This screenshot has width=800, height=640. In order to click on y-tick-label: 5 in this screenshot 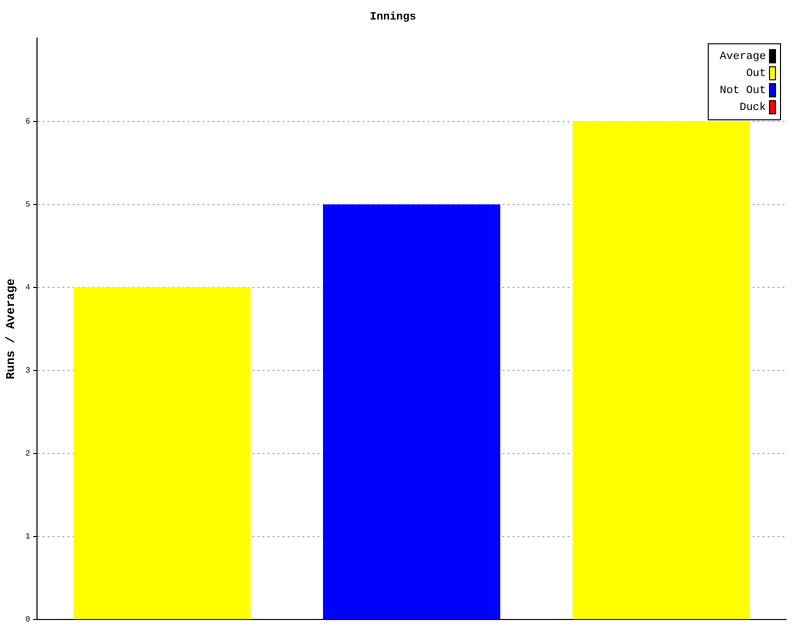, I will do `click(27, 205)`.